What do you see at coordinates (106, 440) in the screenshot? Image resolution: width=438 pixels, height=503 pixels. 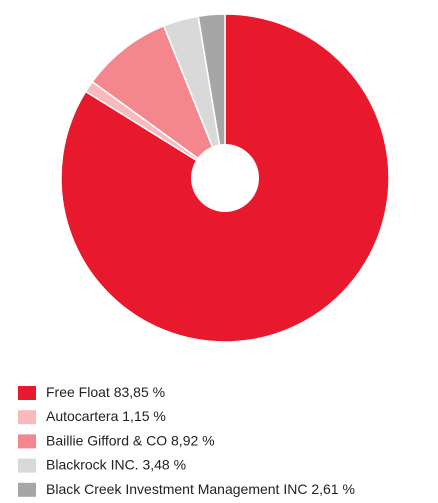 I see `legend-name: Baillie Gifford & CO` at bounding box center [106, 440].